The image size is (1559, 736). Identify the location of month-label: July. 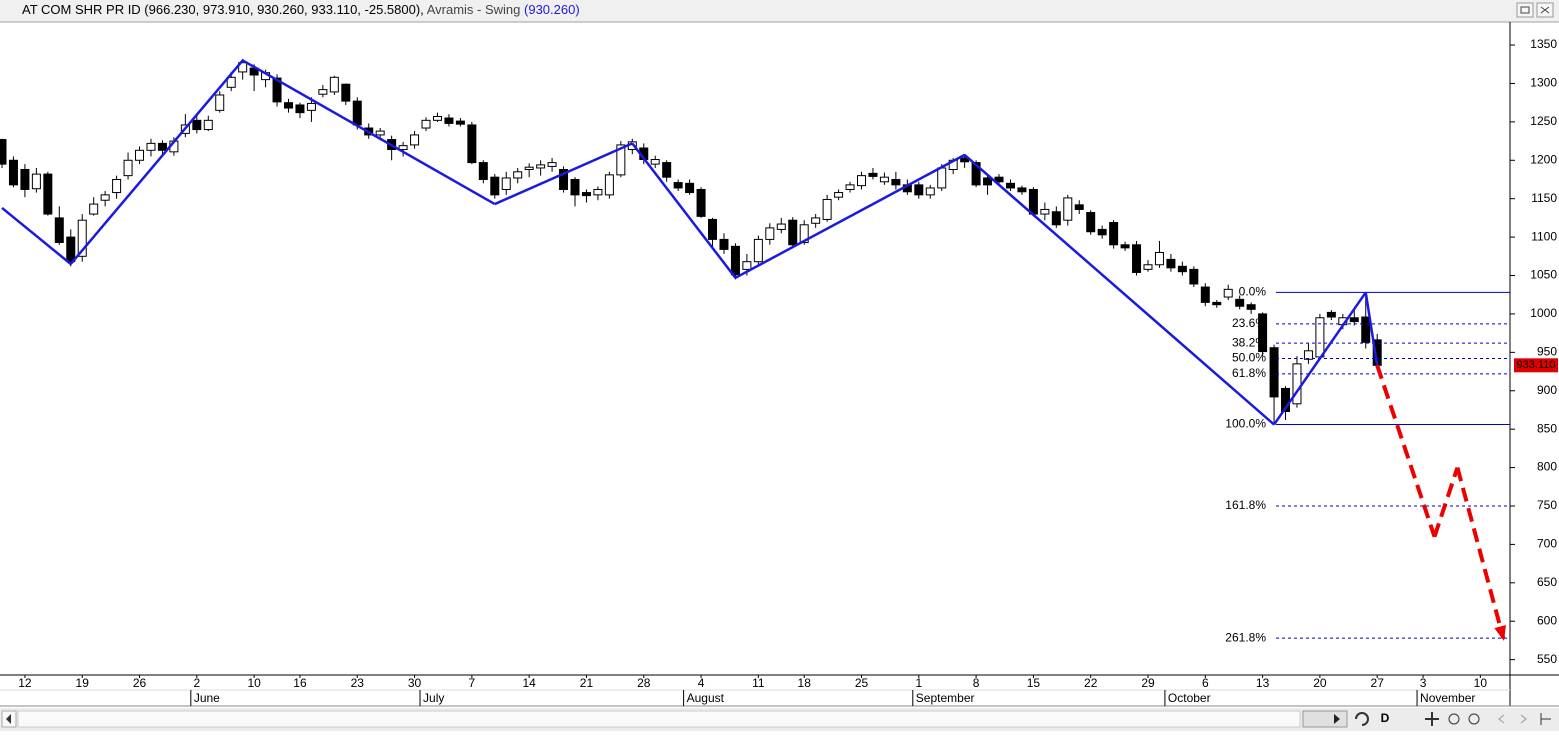
(433, 698).